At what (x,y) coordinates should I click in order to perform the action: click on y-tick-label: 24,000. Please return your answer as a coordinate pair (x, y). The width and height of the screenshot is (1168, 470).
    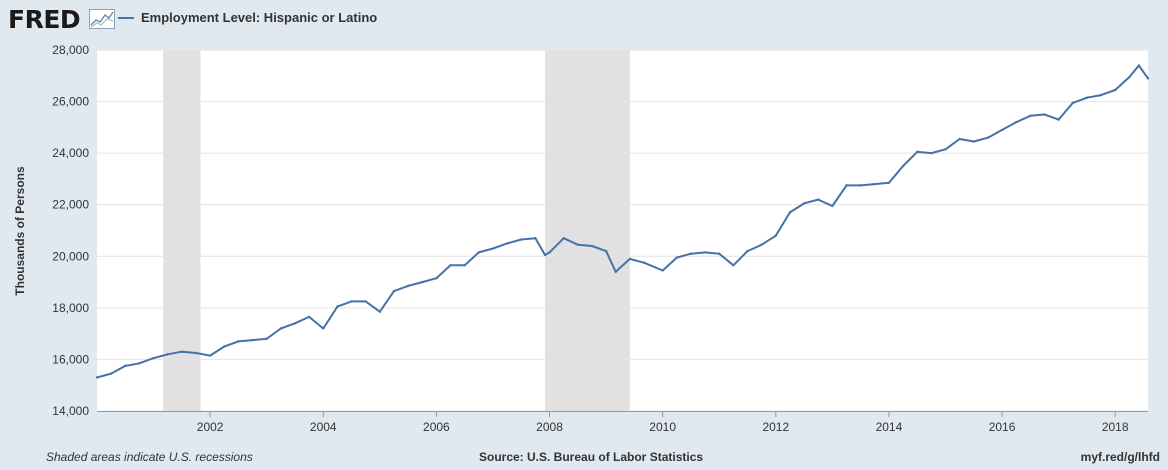
    Looking at the image, I should click on (70, 153).